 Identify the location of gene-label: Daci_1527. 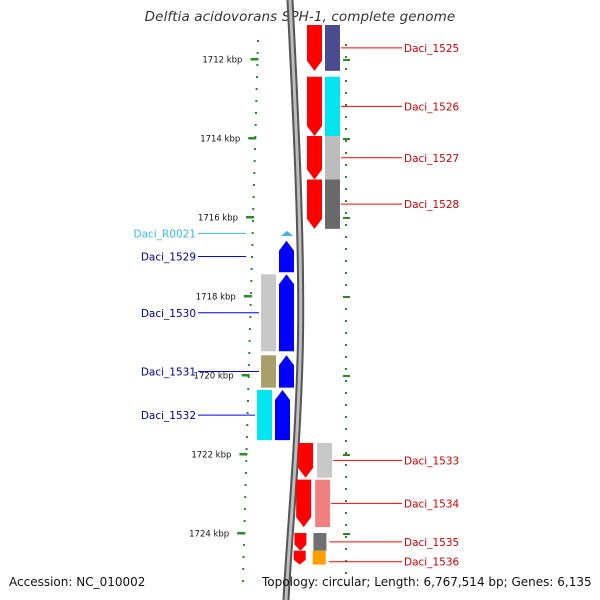
(431, 159).